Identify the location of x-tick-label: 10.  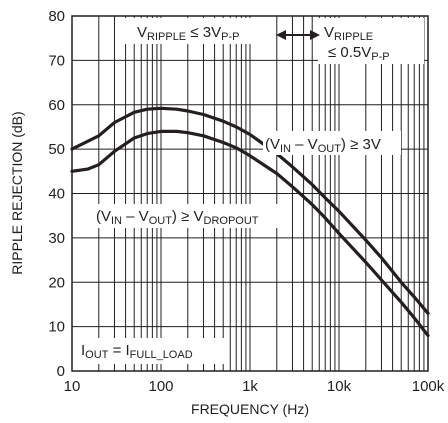
(72, 386).